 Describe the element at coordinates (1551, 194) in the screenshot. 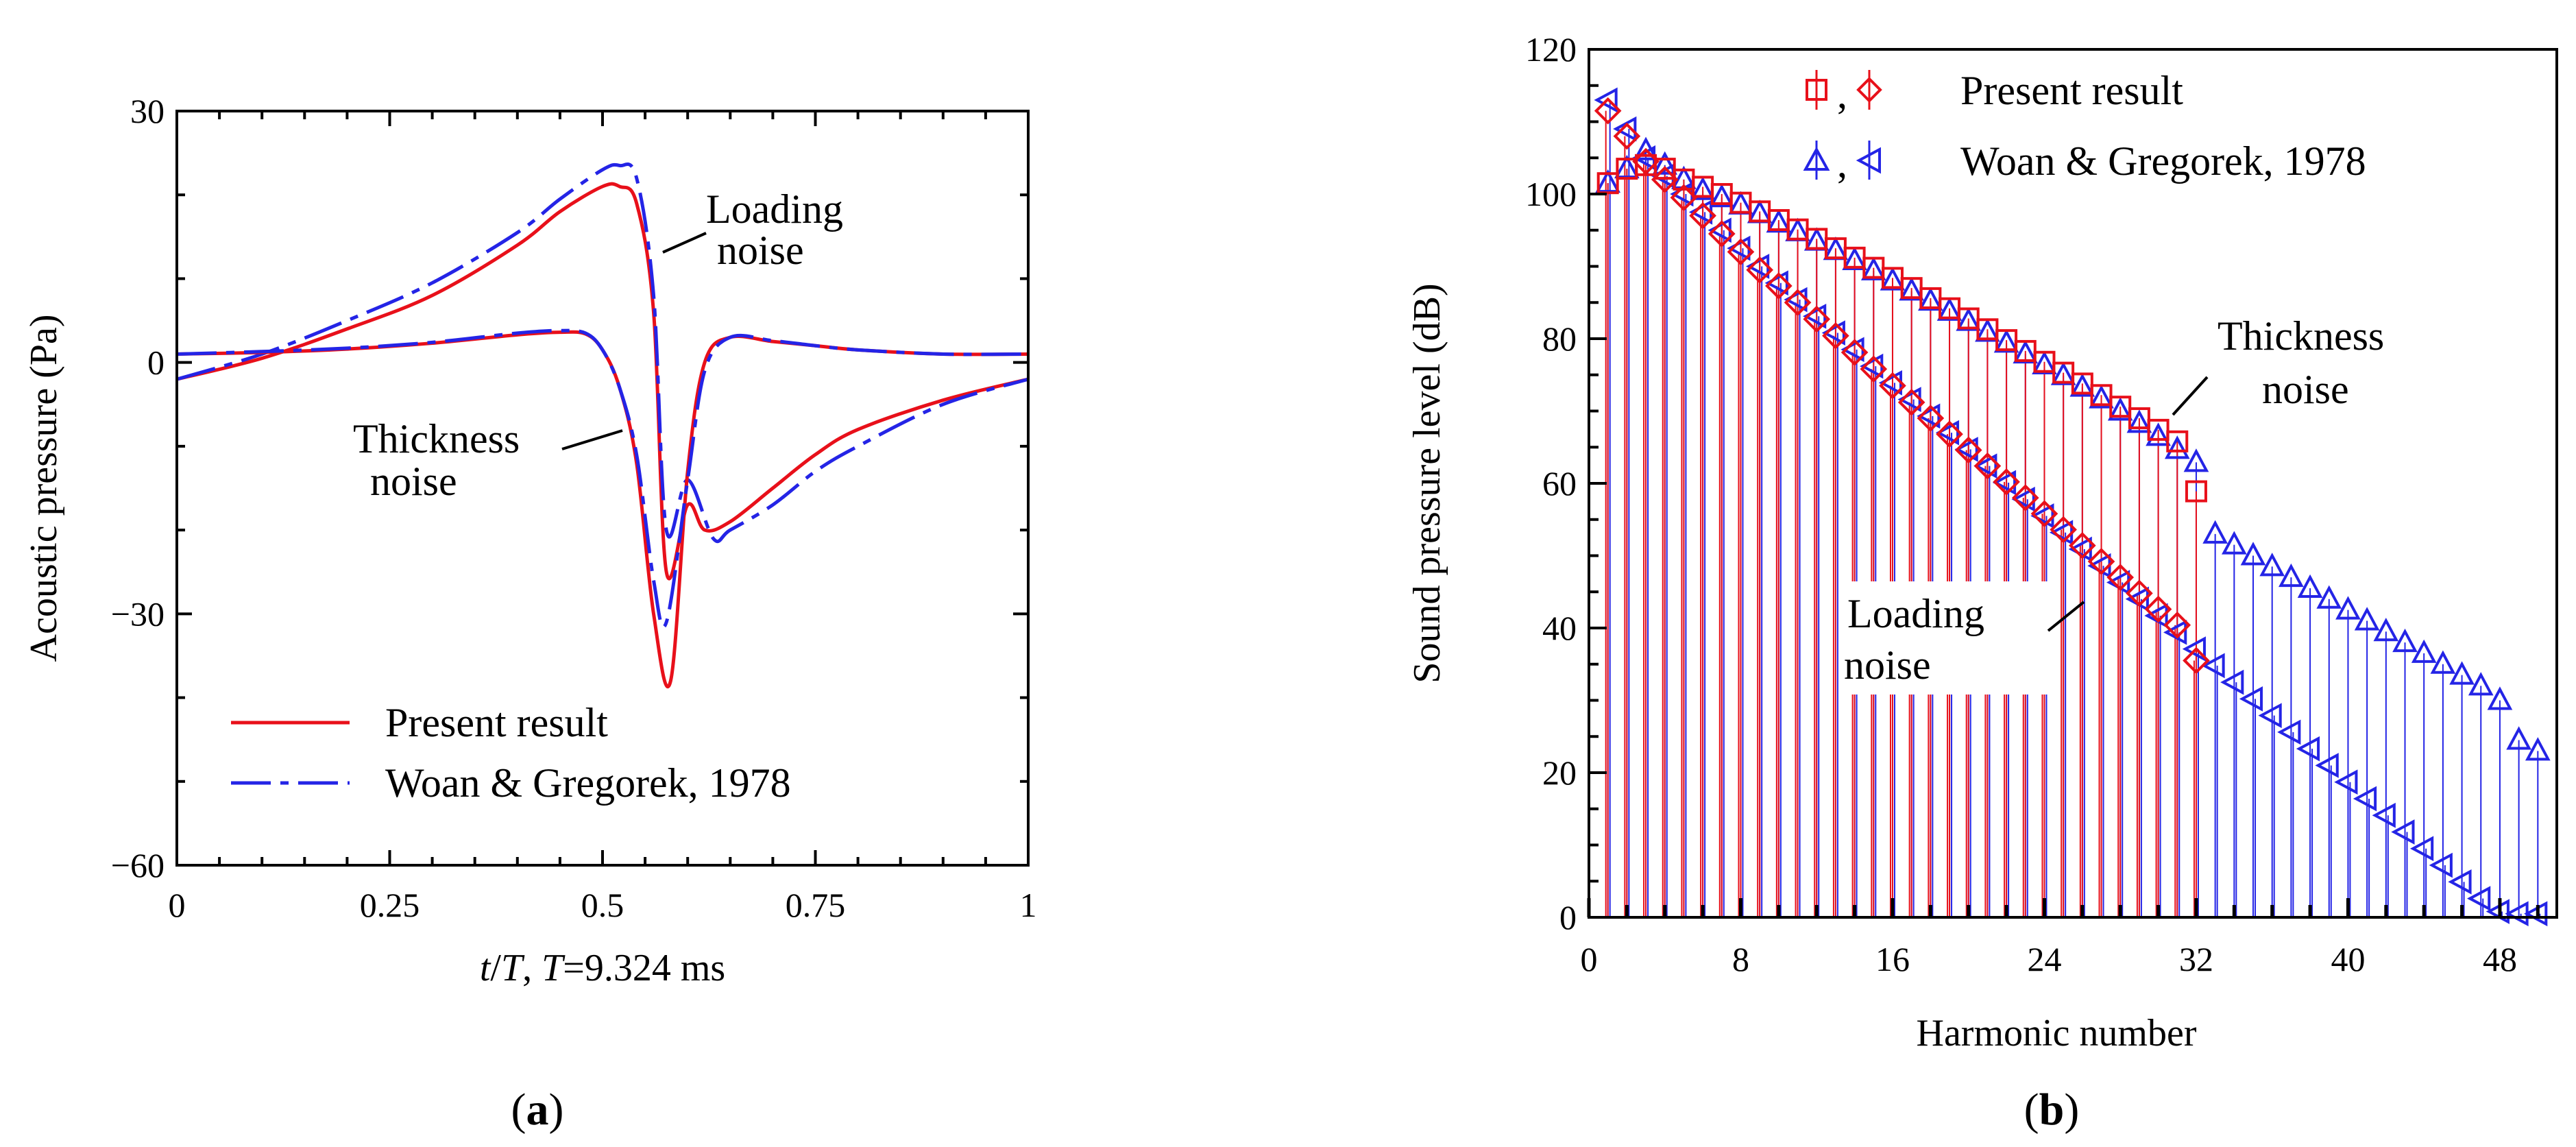

I see `y-tick-label: 100` at that location.